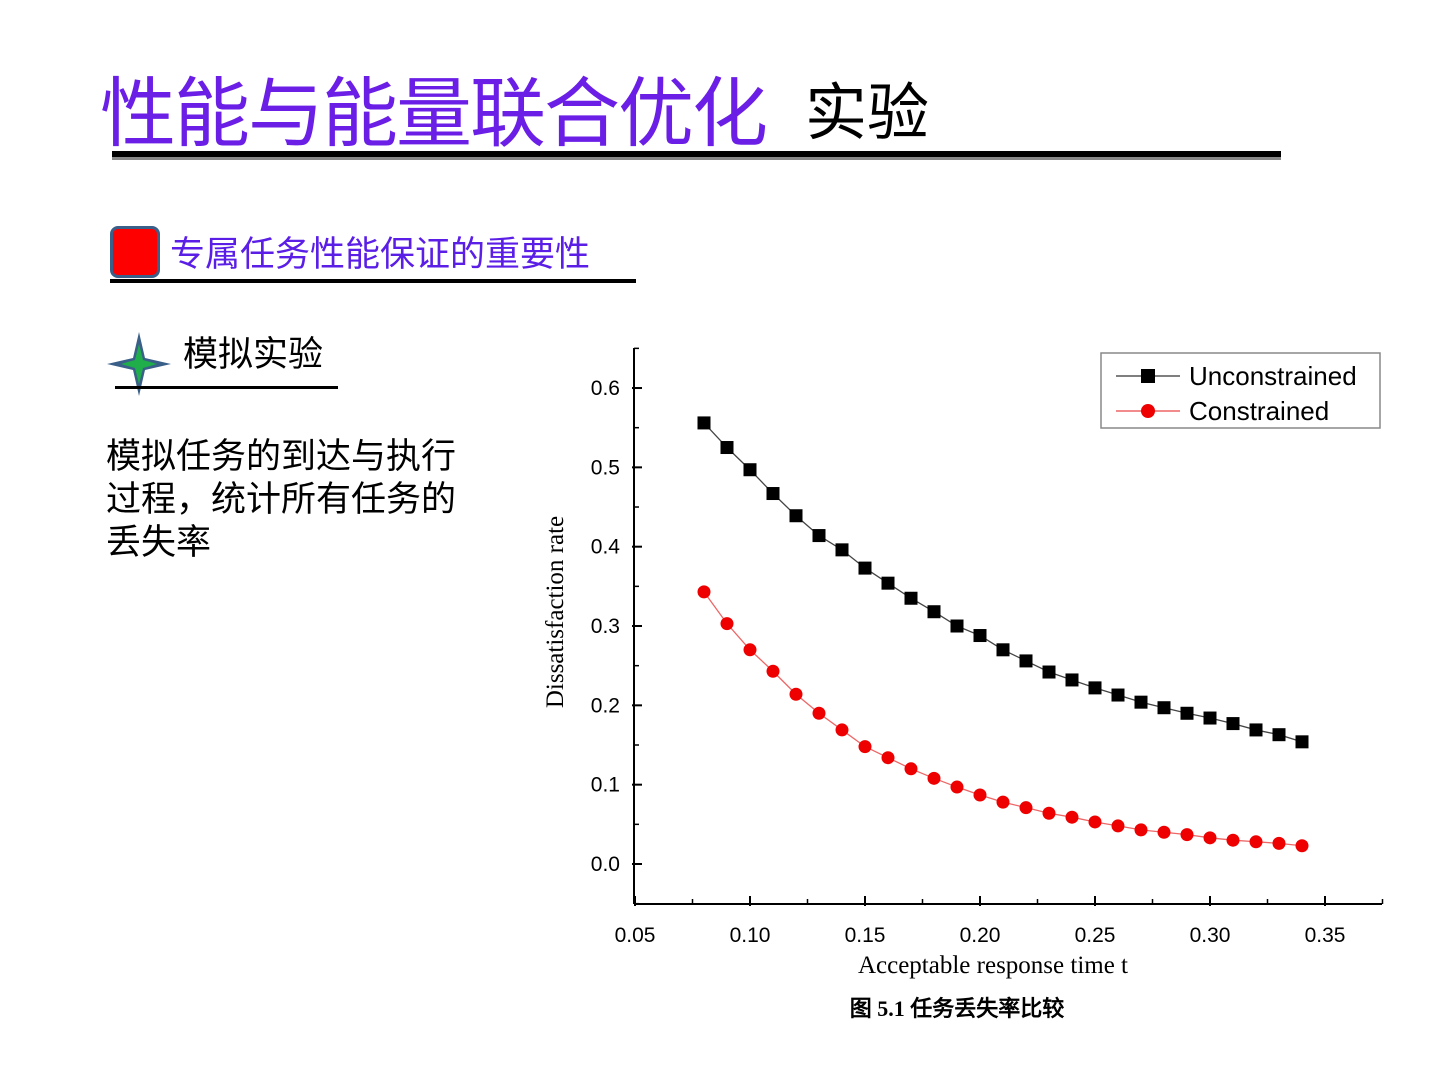 The height and width of the screenshot is (1080, 1440). I want to click on y-tick-label: 0.1, so click(605, 785).